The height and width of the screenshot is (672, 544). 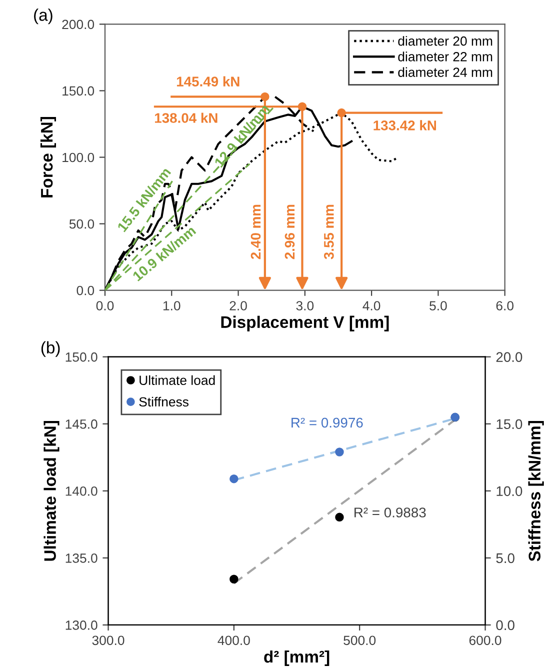 I want to click on y-tick-label: 100.0, so click(x=78, y=157).